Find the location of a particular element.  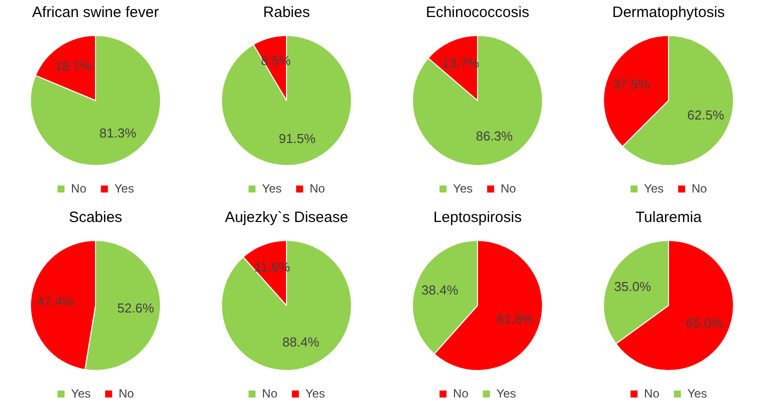

chart-title: Echinococcosis is located at coordinates (478, 13).